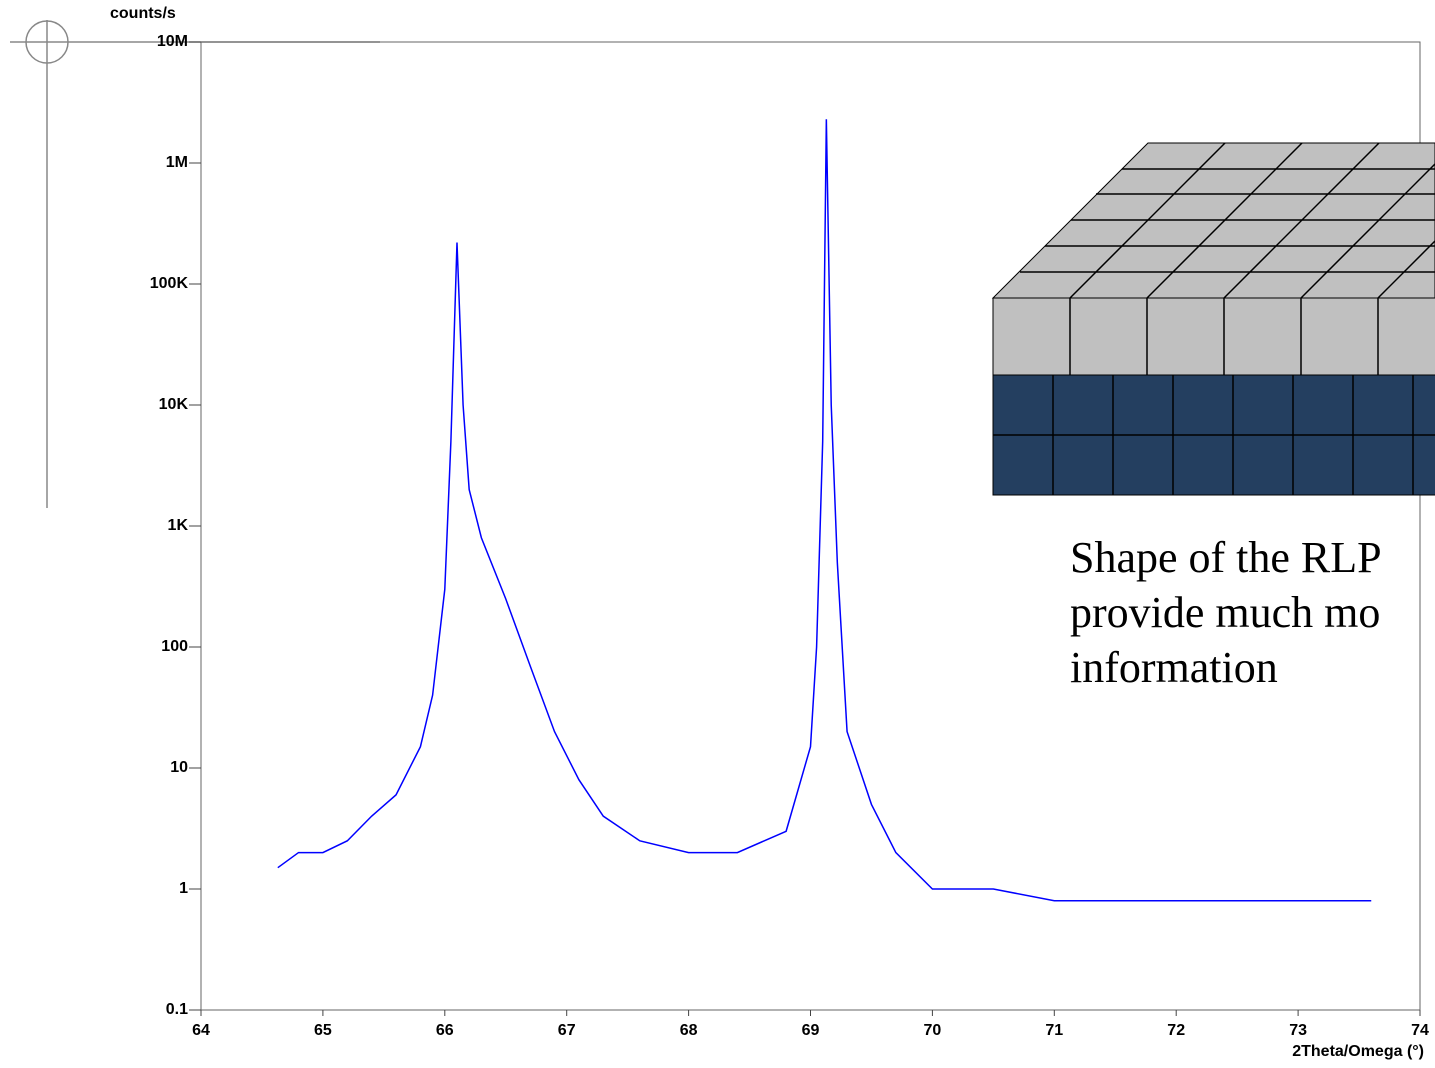  I want to click on y-axis-label: counts/s, so click(143, 13).